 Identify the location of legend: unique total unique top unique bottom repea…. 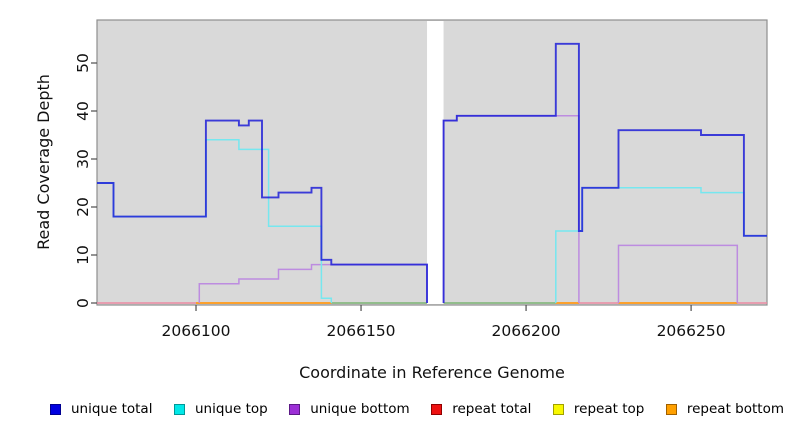
(417, 409).